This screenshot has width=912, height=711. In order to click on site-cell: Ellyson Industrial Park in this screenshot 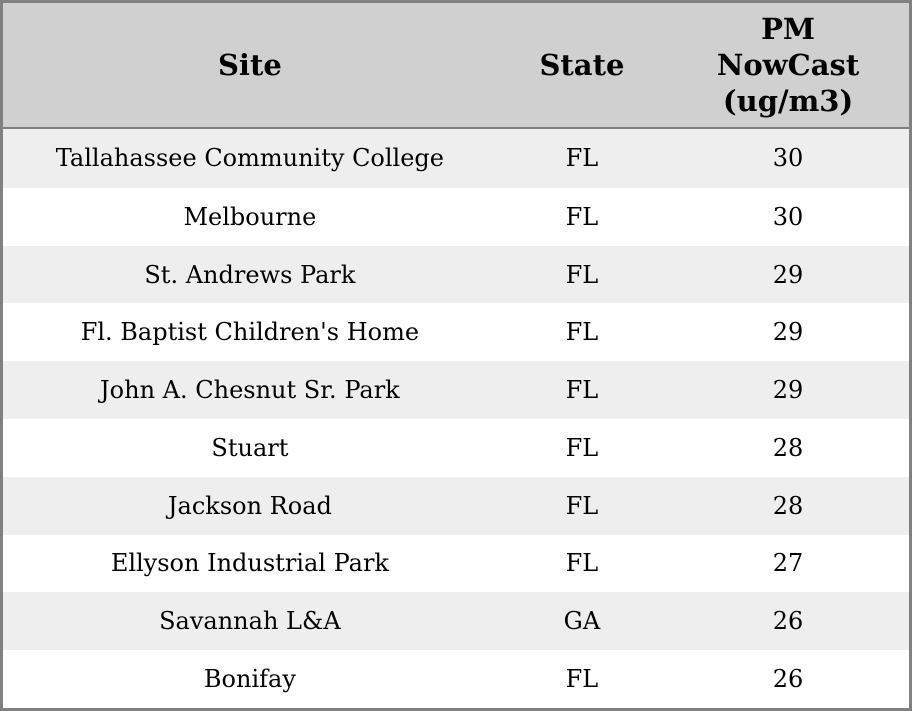, I will do `click(249, 563)`.